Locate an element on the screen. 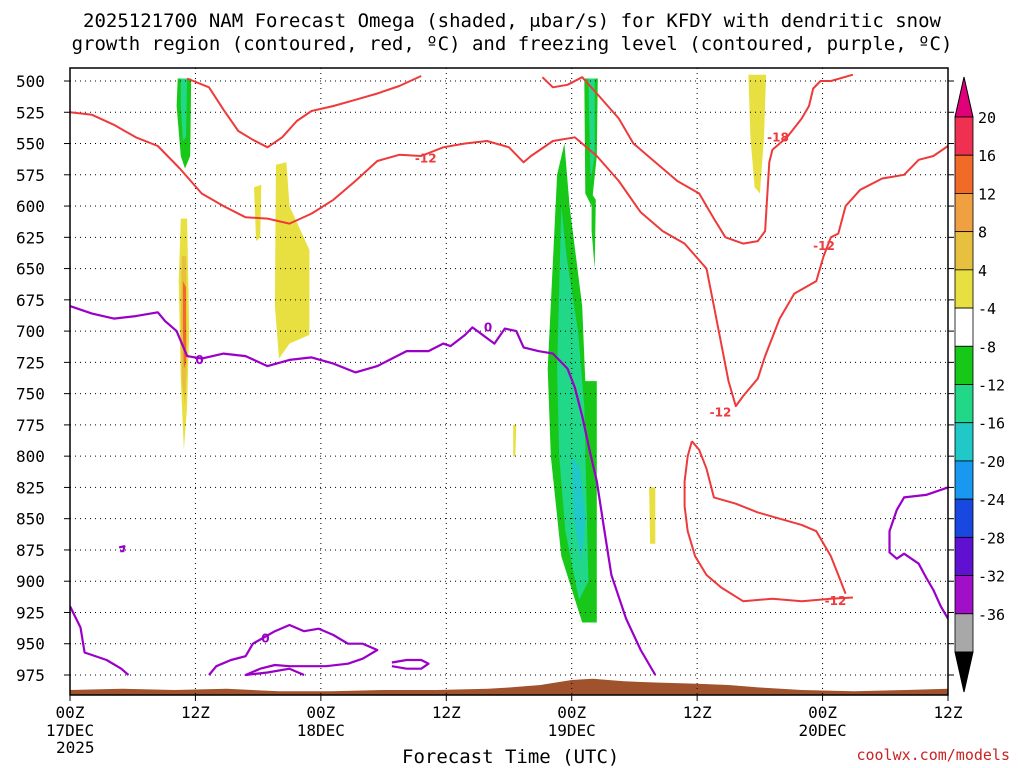 Image resolution: width=1024 pixels, height=768 pixels. y-tick-label-625: 625 is located at coordinates (30, 237).